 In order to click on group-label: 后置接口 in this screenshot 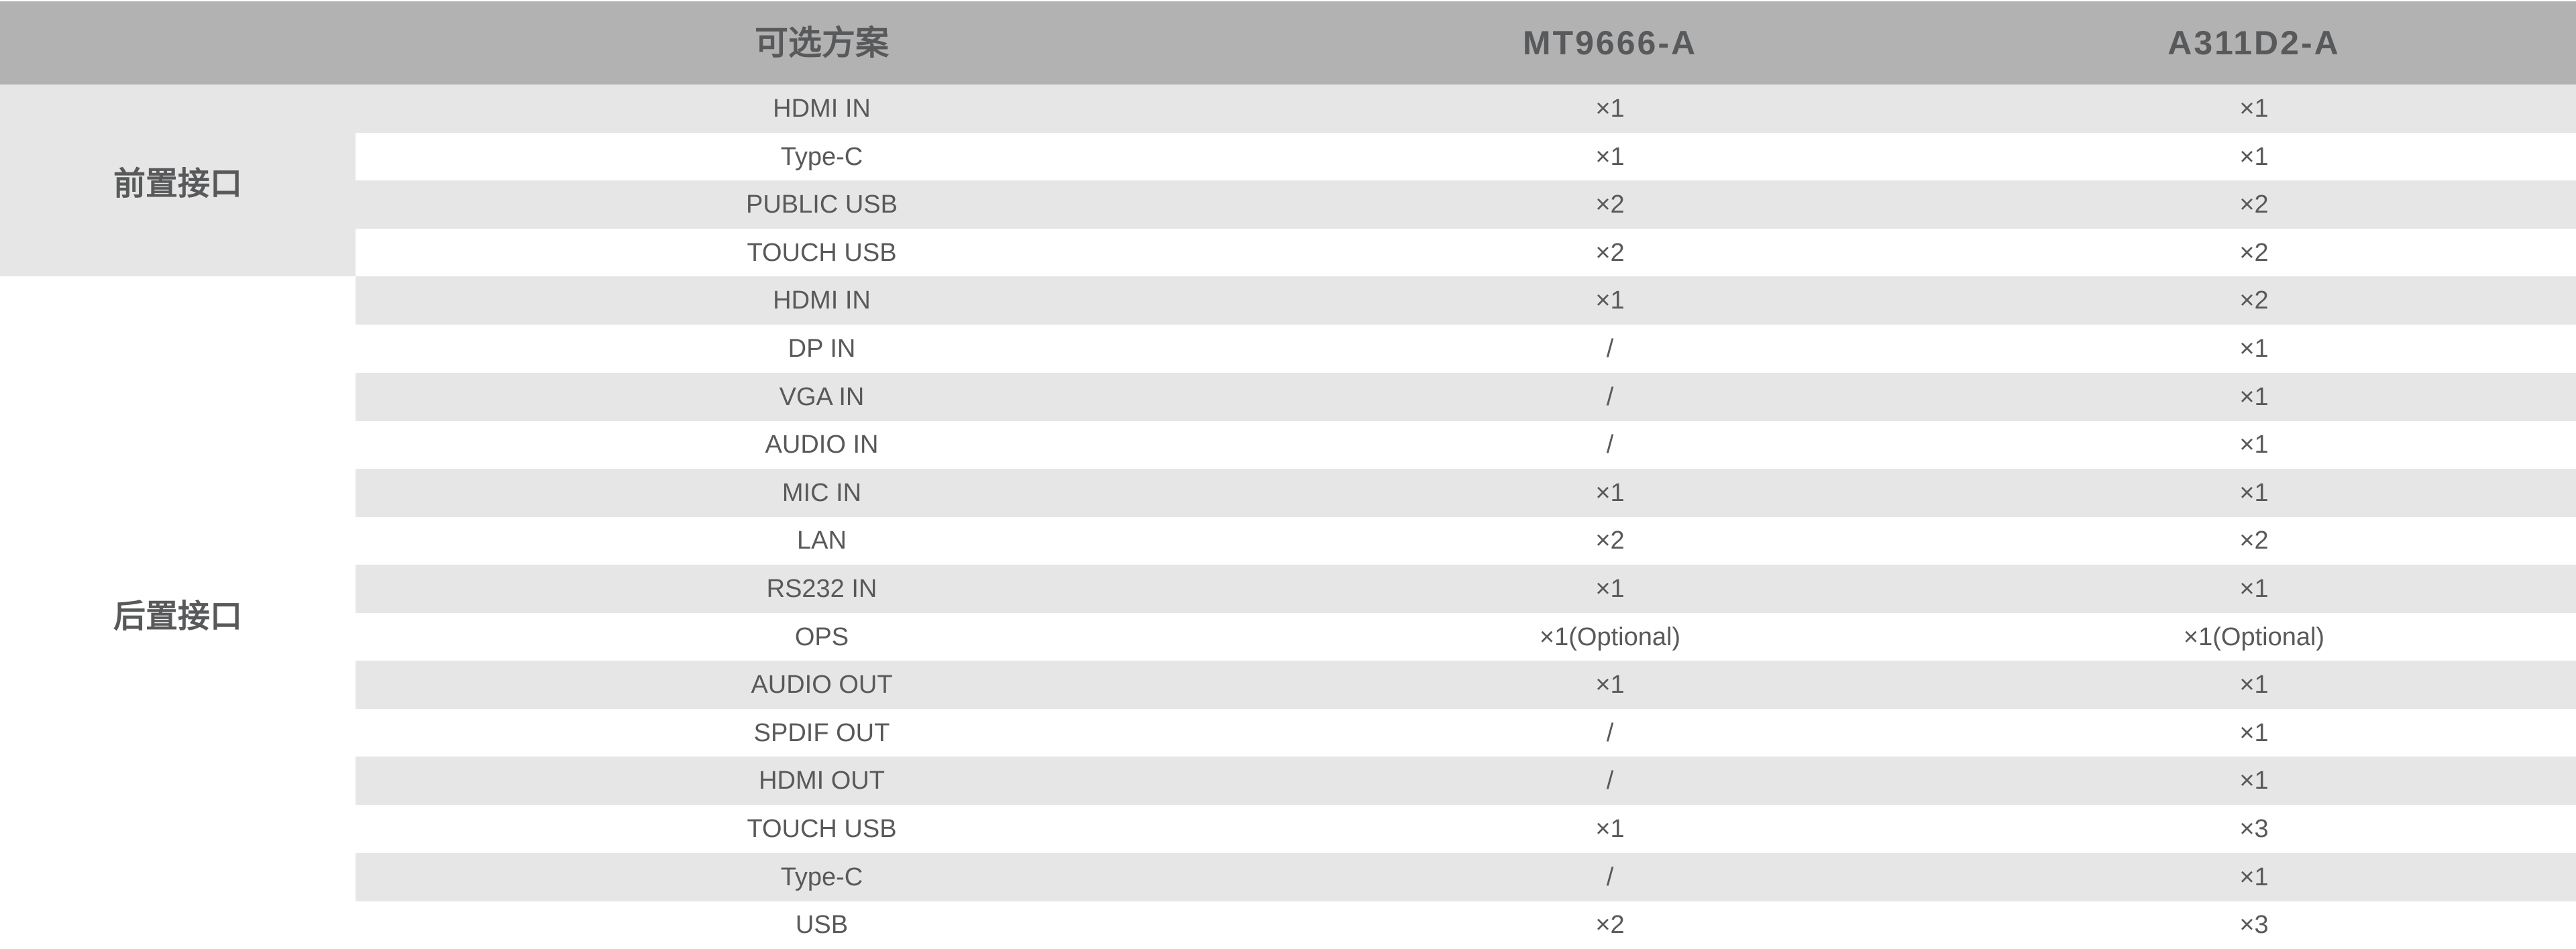, I will do `click(177, 616)`.